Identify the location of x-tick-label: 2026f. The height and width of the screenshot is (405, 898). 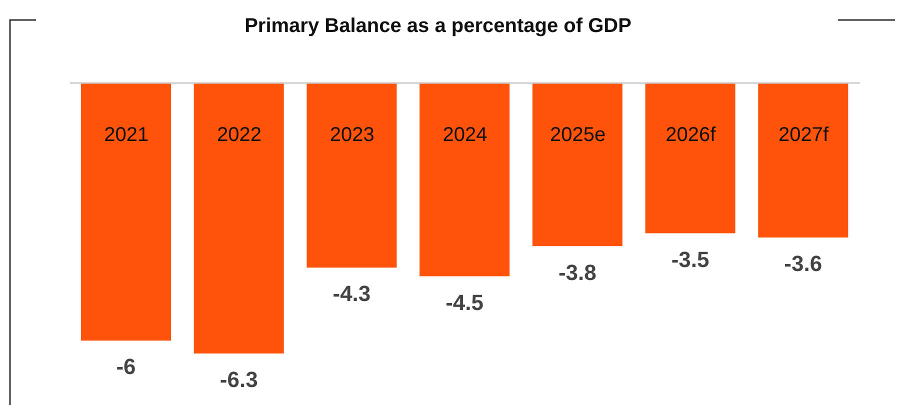
(691, 135).